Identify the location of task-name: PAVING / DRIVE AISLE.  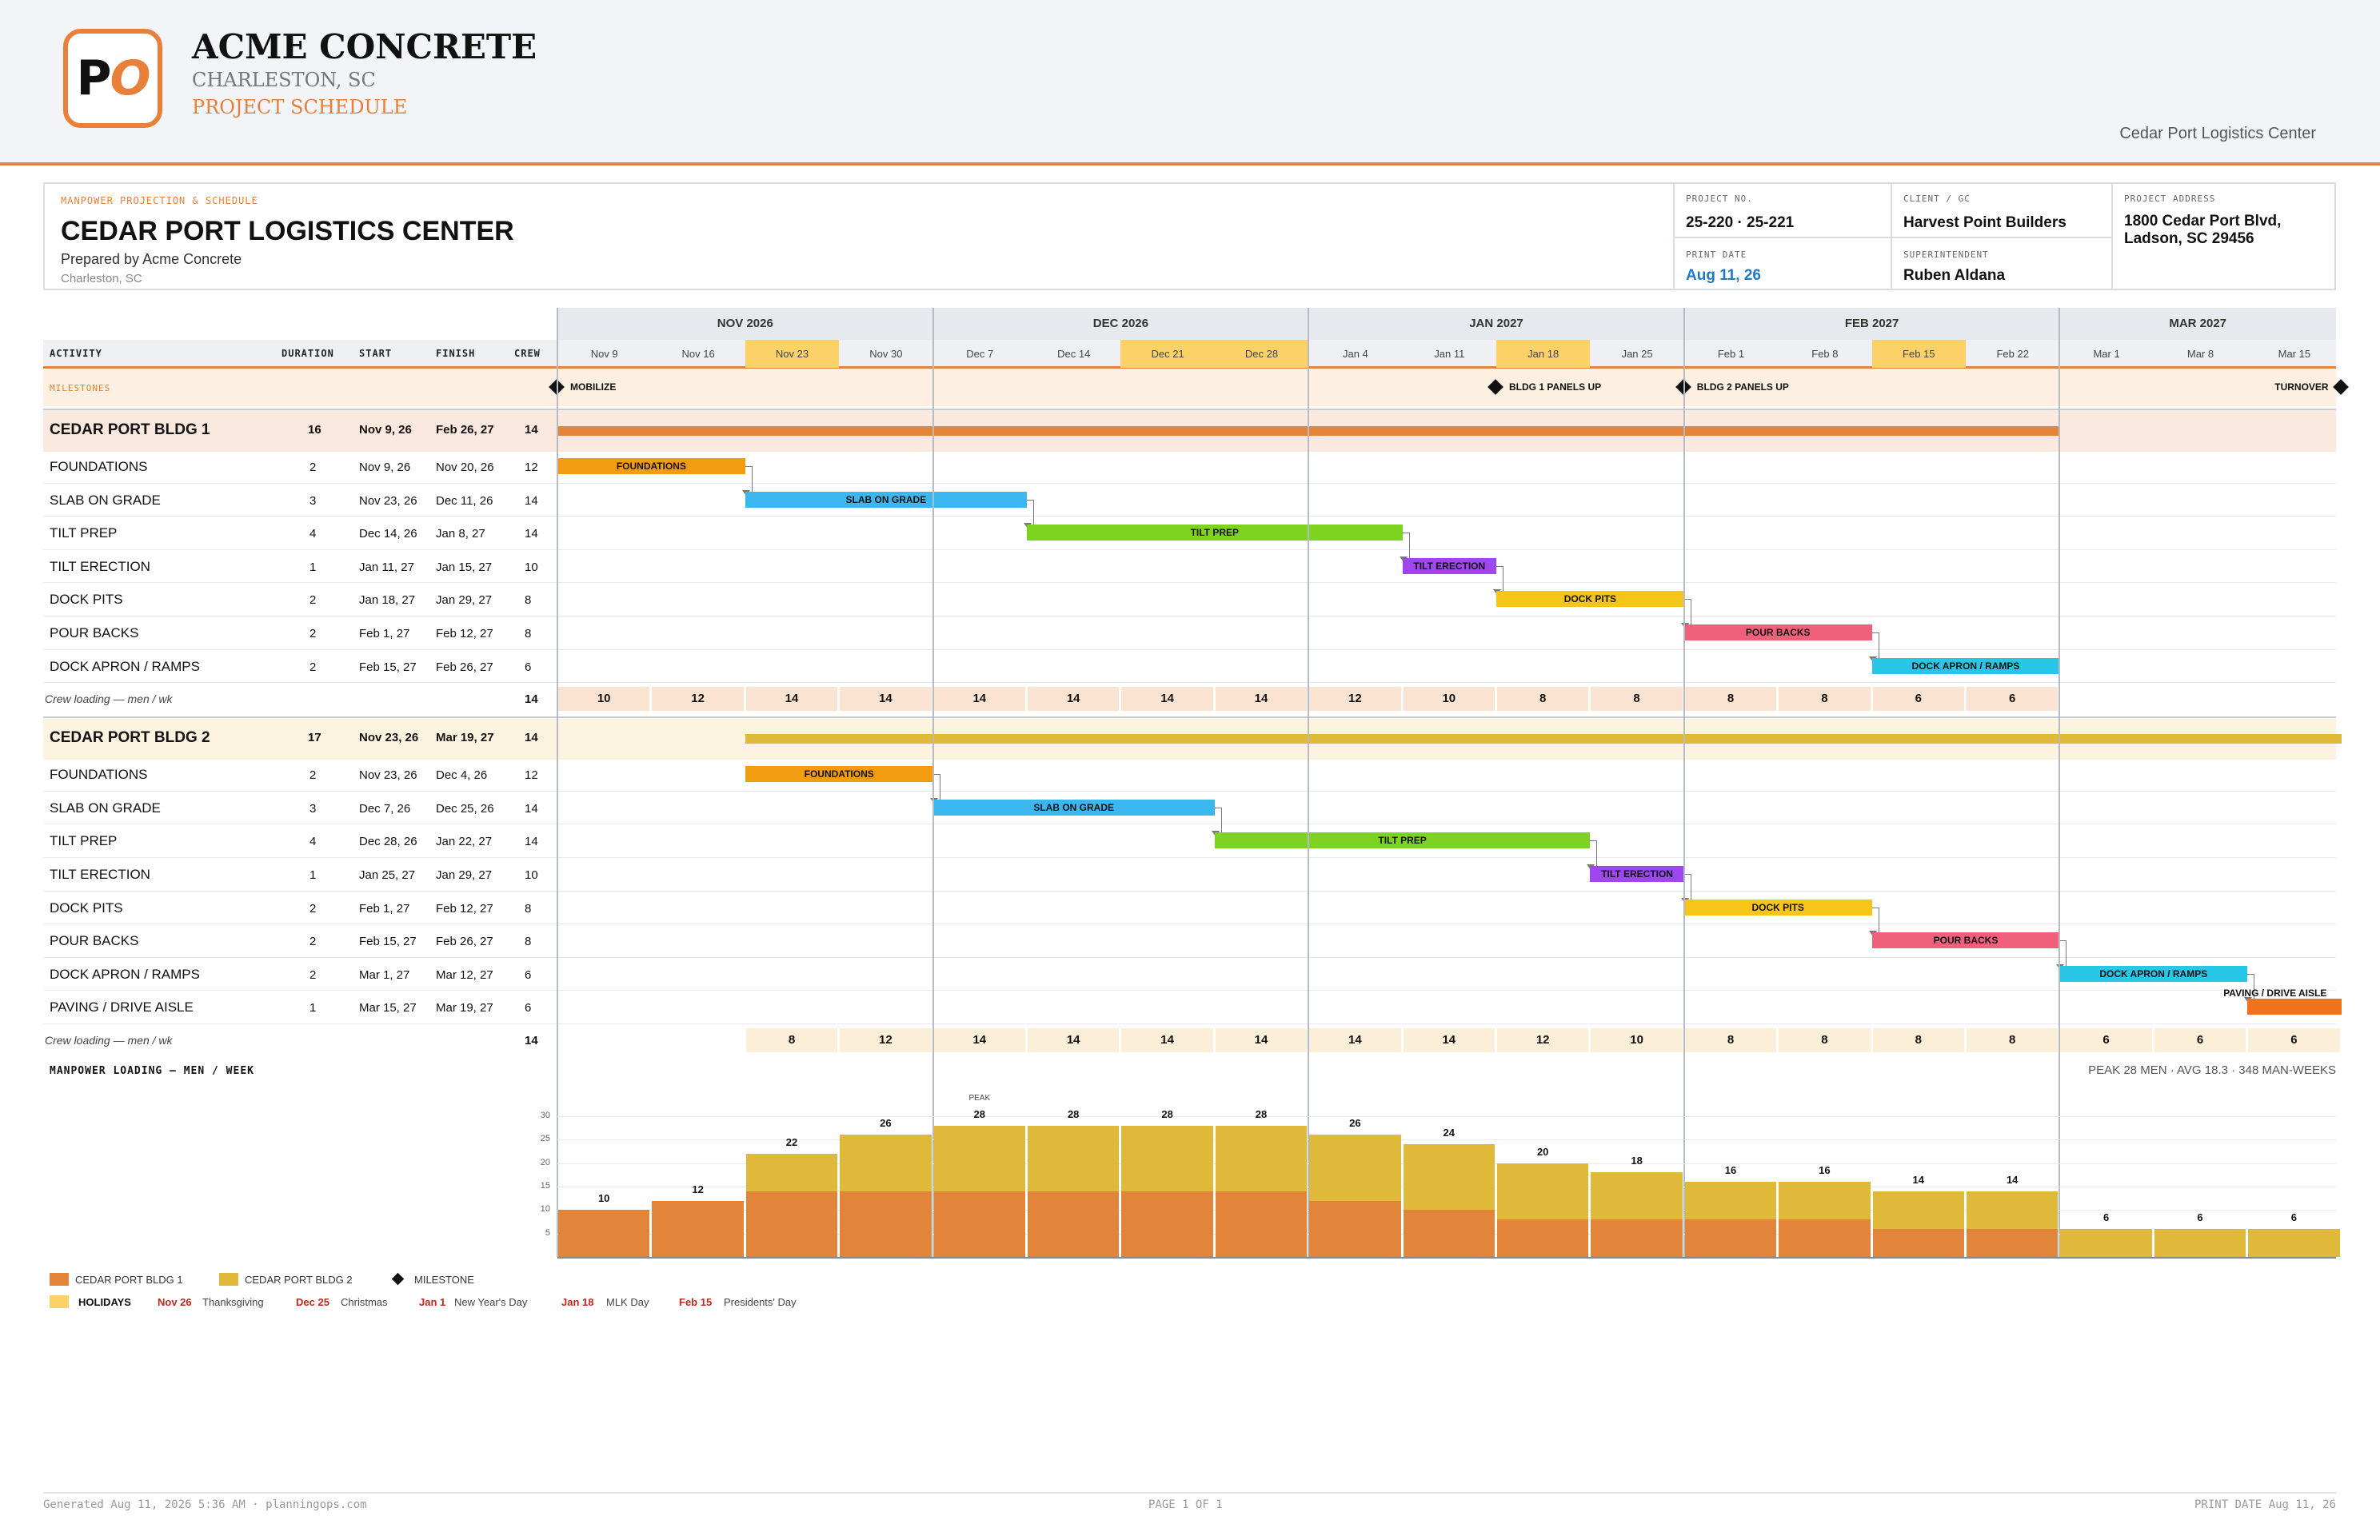
(122, 1007).